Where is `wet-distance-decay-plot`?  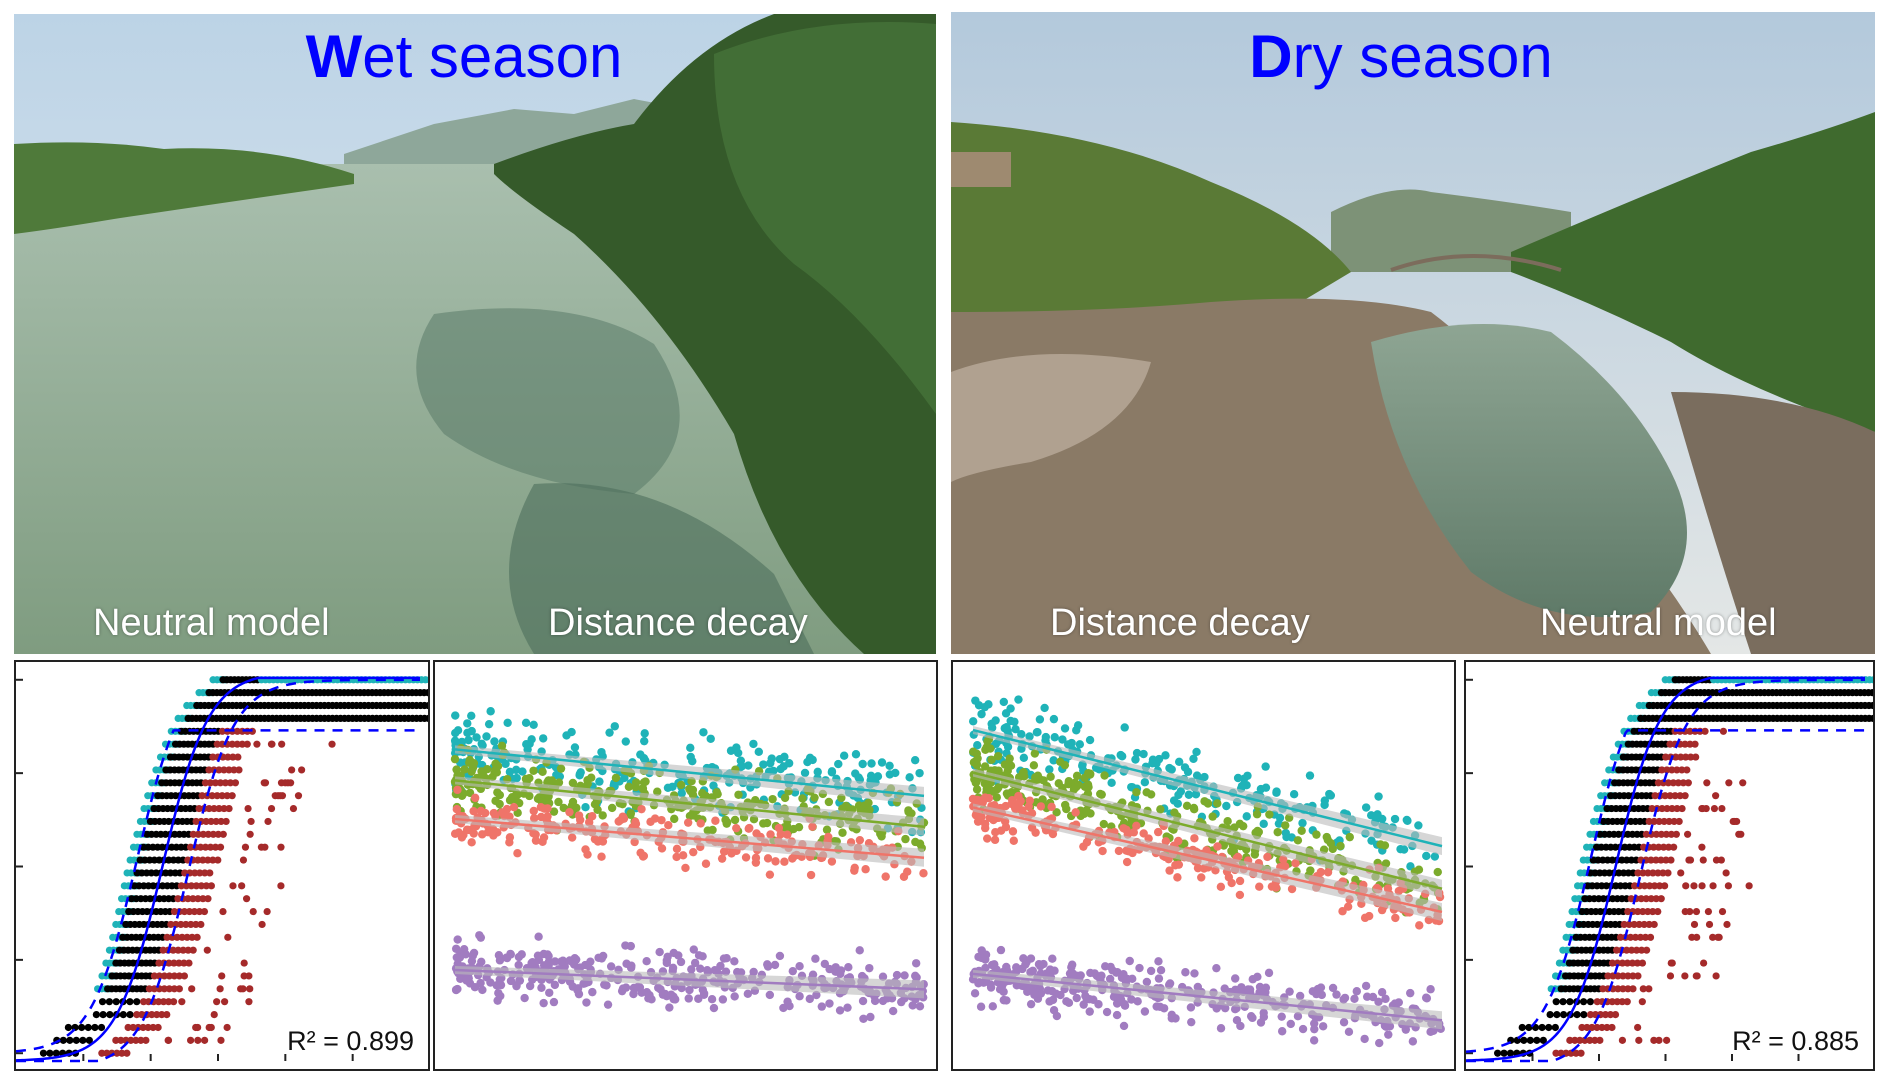
wet-distance-decay-plot is located at coordinates (685, 865).